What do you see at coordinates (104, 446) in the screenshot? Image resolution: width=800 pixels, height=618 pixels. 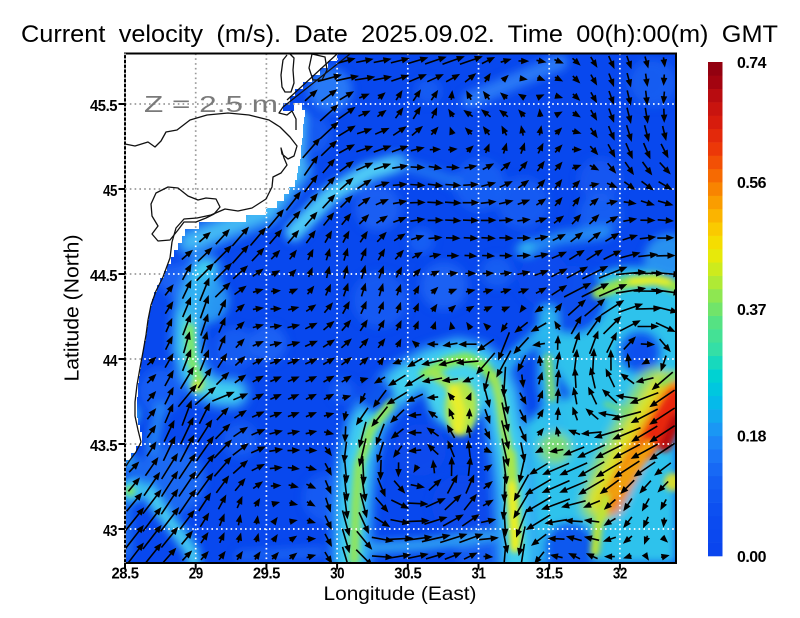 I see `svg-text: 43.5` at bounding box center [104, 446].